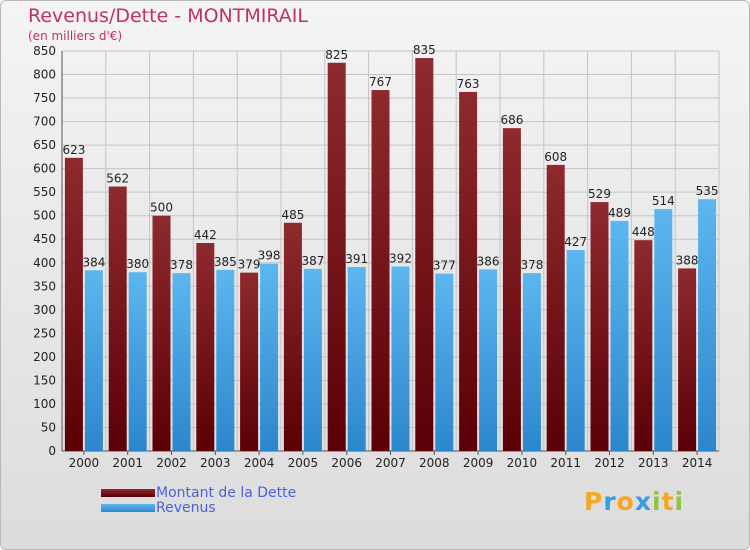 The width and height of the screenshot is (750, 550). What do you see at coordinates (171, 463) in the screenshot?
I see `x-tick-label: 2002` at bounding box center [171, 463].